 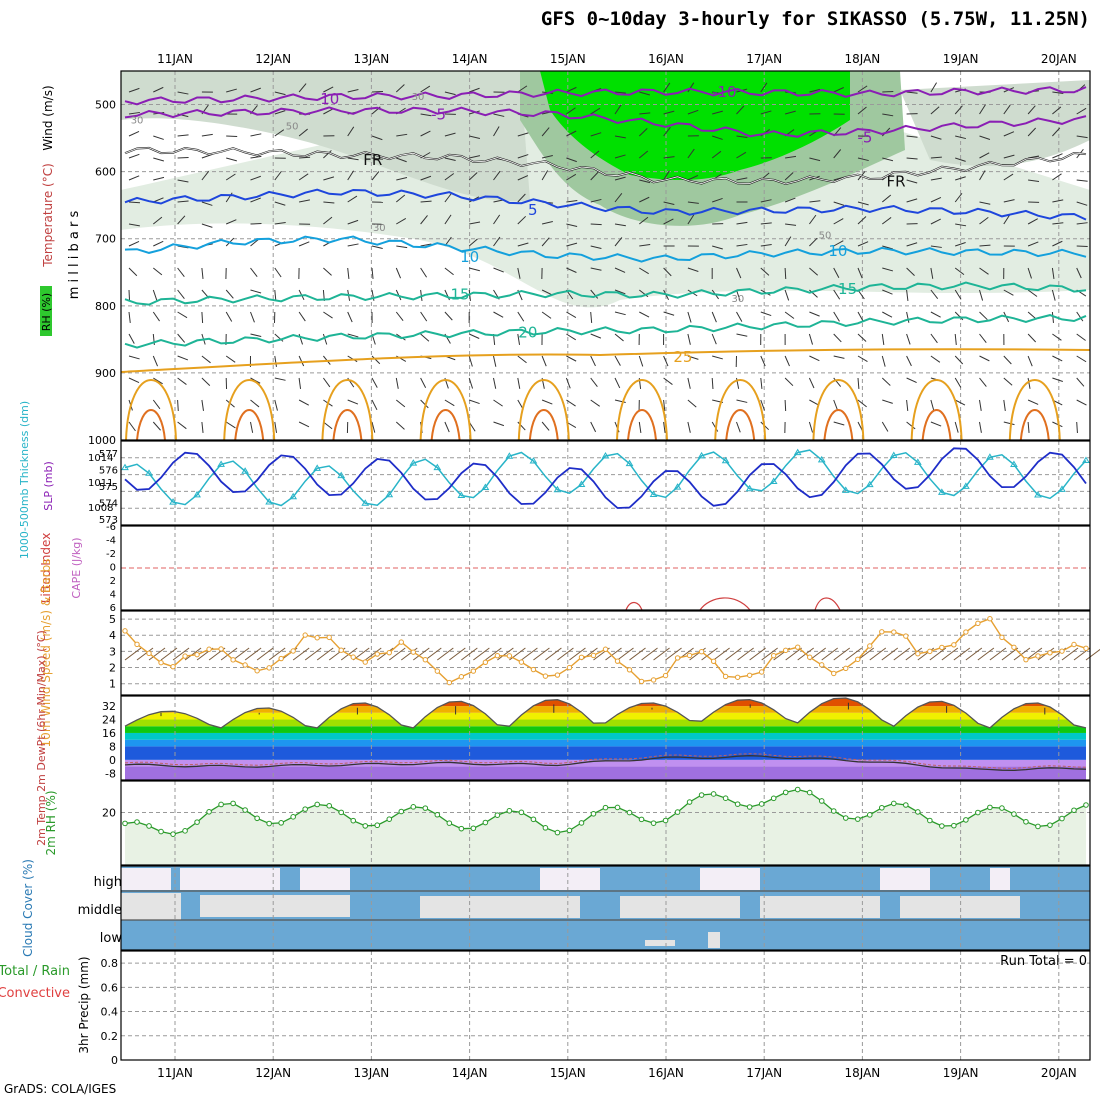 I want to click on cloud-level-label: low, so click(x=111, y=938).